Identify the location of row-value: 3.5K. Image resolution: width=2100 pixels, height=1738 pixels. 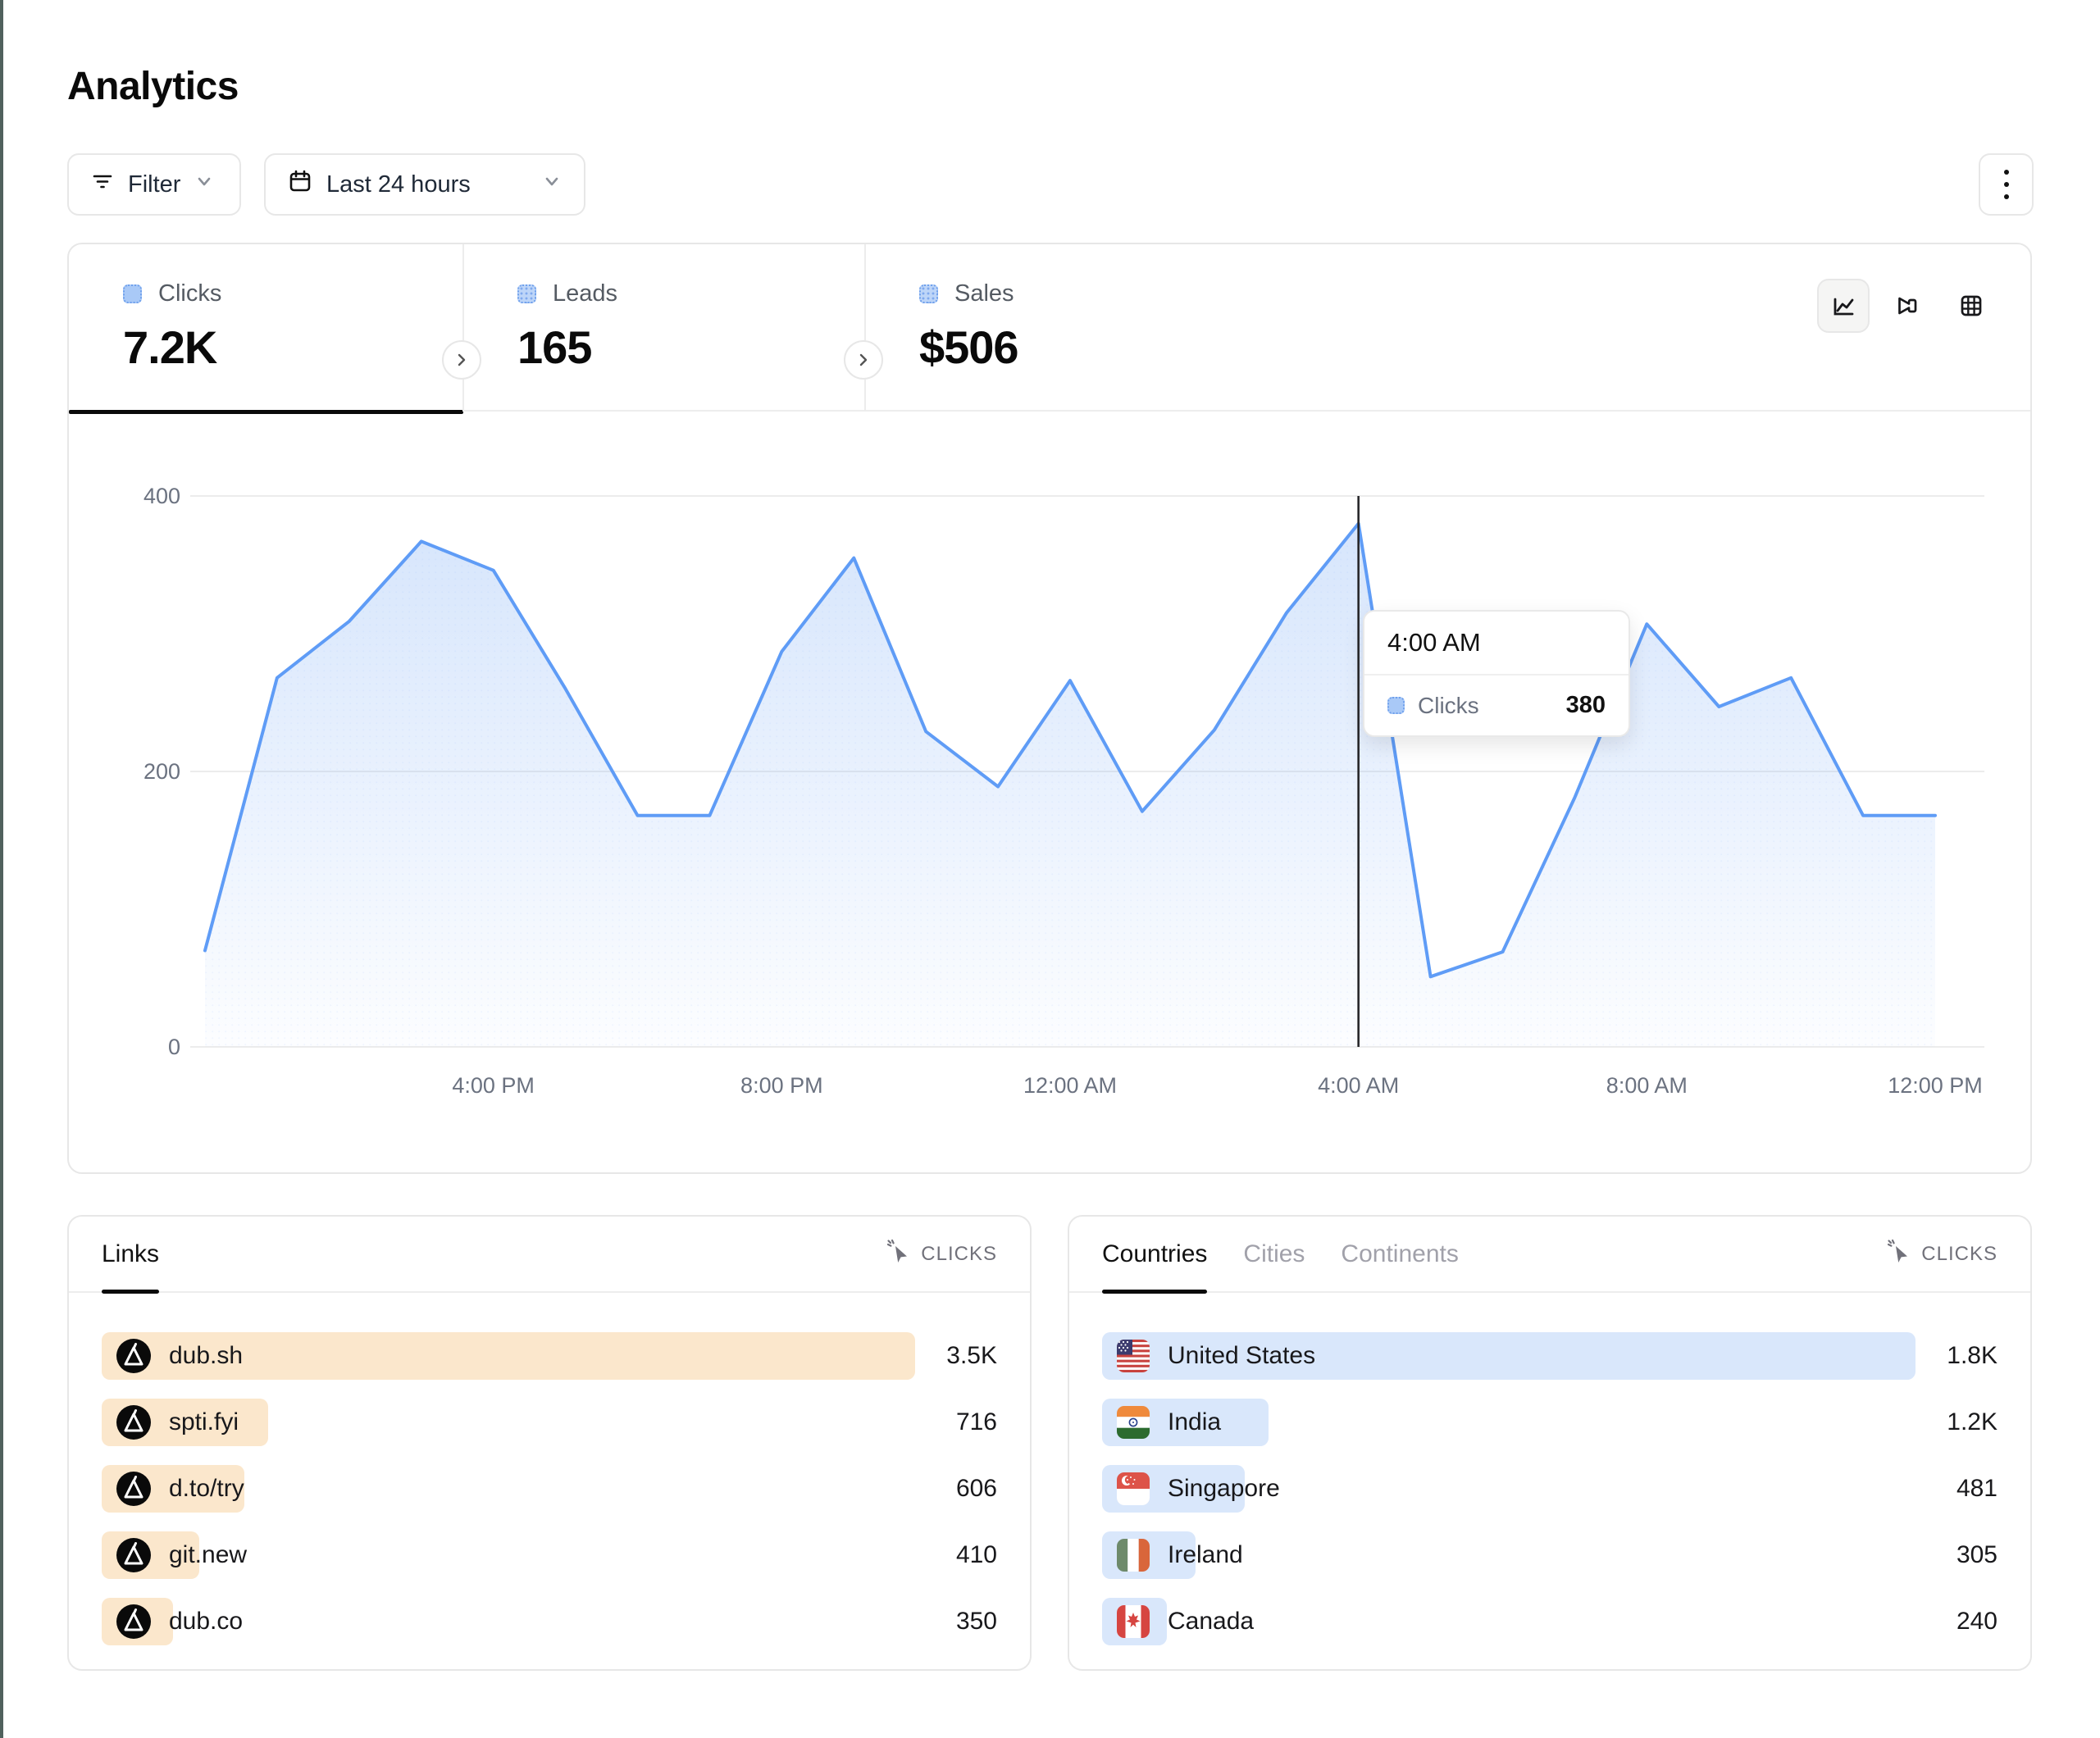
(971, 1355).